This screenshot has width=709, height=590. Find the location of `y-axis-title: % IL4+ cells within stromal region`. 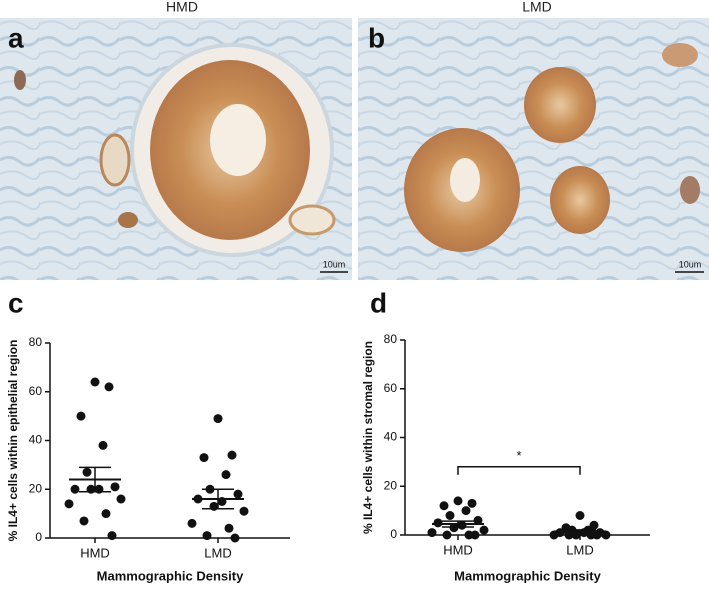

y-axis-title: % IL4+ cells within stromal region is located at coordinates (368, 437).